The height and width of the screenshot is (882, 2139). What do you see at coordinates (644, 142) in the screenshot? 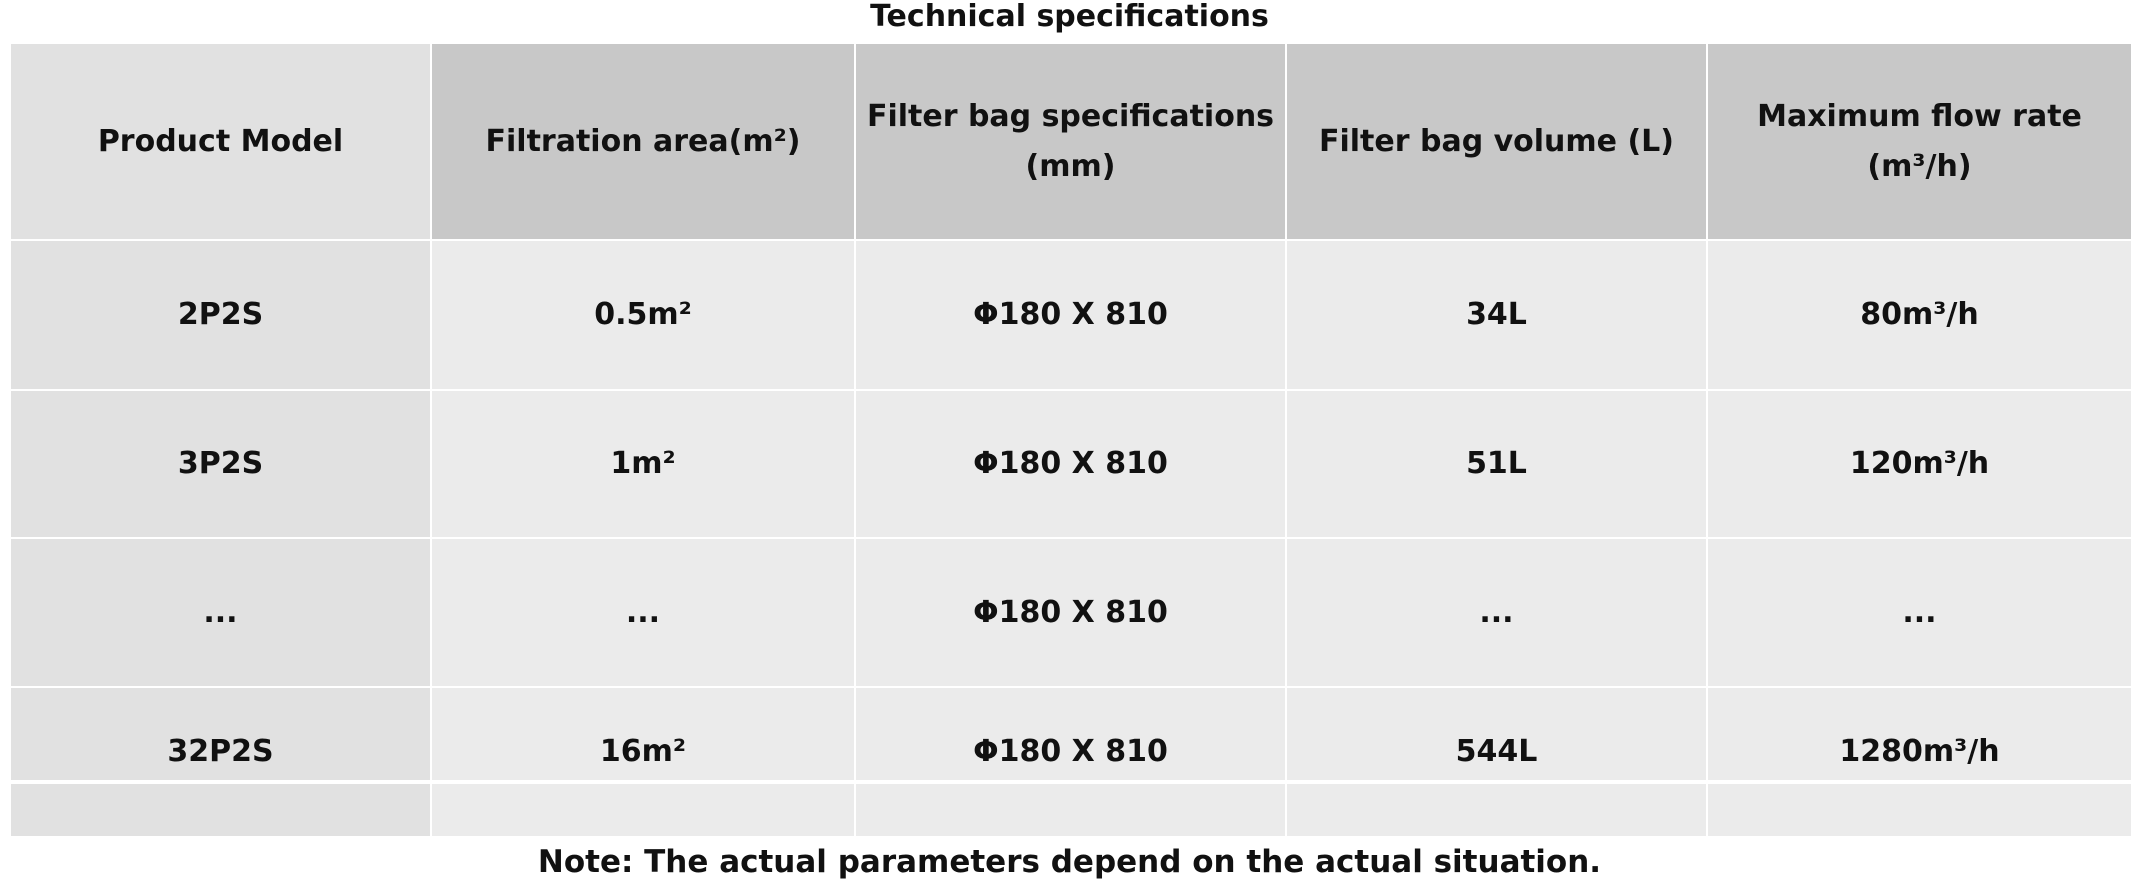
I see `header-cell: Filtration area(m²)` at bounding box center [644, 142].